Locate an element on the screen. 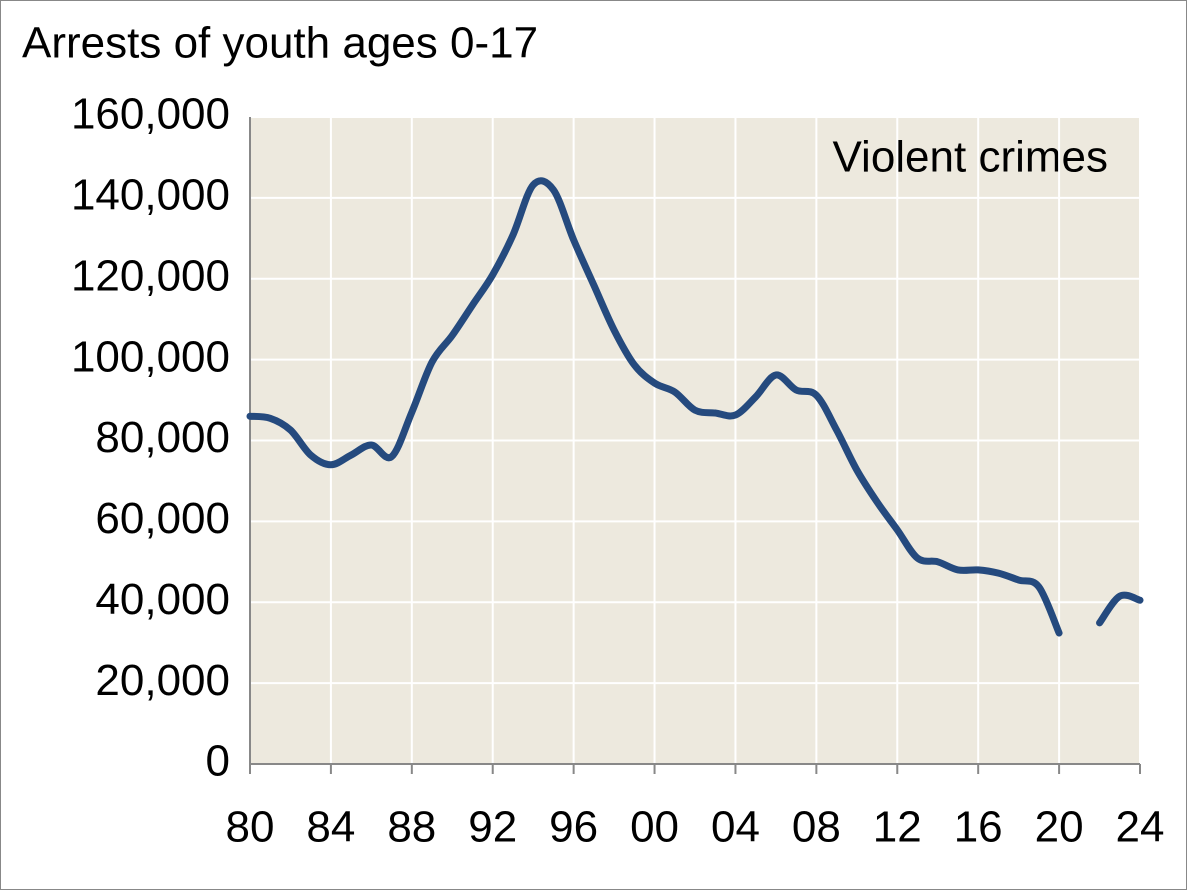 This screenshot has height=890, width=1187. y-tick-label: 100,000 is located at coordinates (150, 356).